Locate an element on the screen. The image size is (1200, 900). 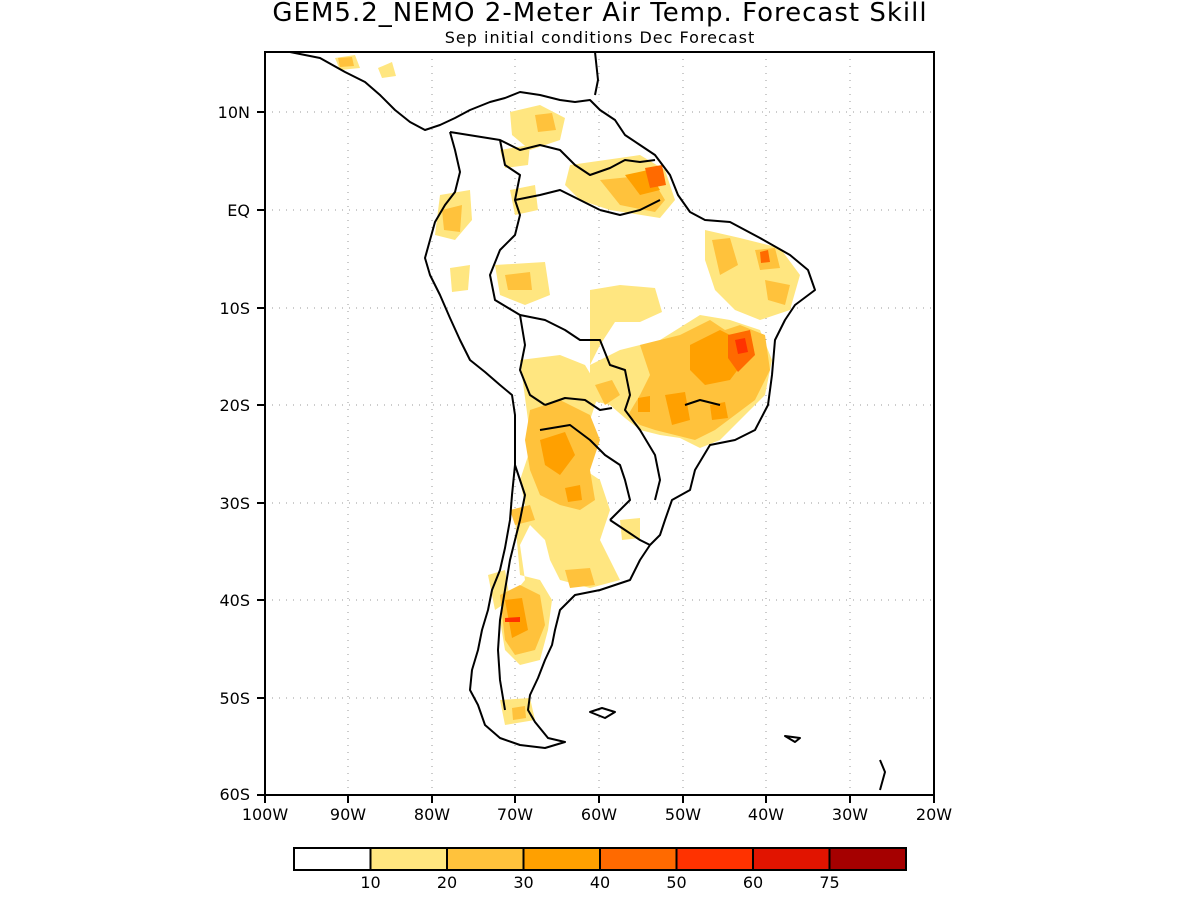
lat-label: 20S is located at coordinates (234, 405).